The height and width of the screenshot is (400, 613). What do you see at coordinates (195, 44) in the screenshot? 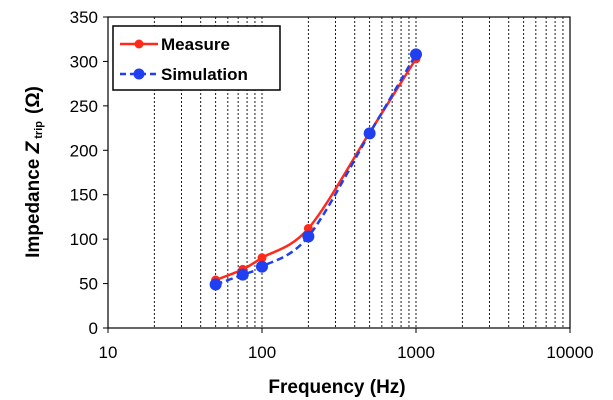
I see `legend-measure-label: Measure` at bounding box center [195, 44].